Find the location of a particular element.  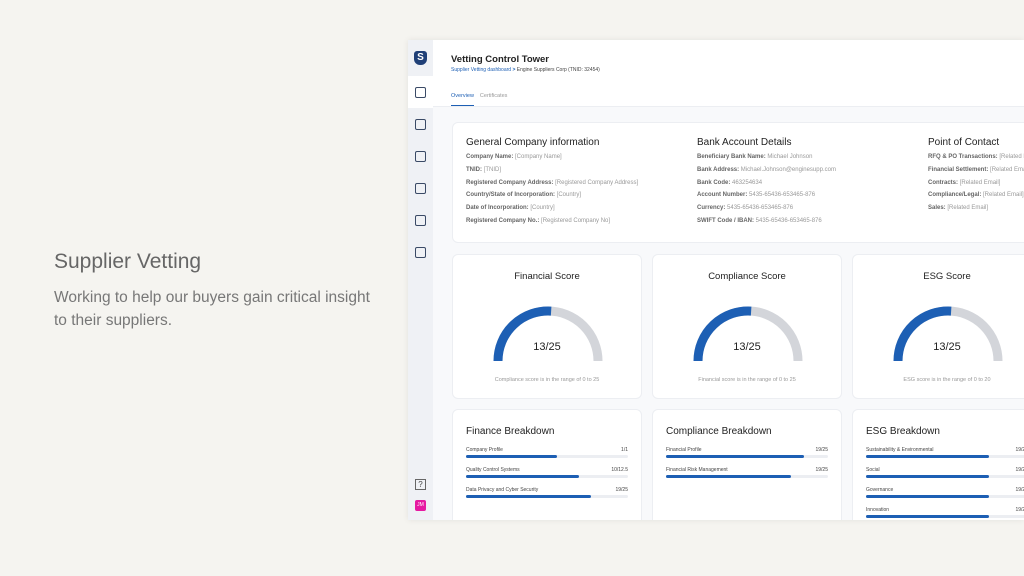

field-label: Bank Address: is located at coordinates (718, 169).